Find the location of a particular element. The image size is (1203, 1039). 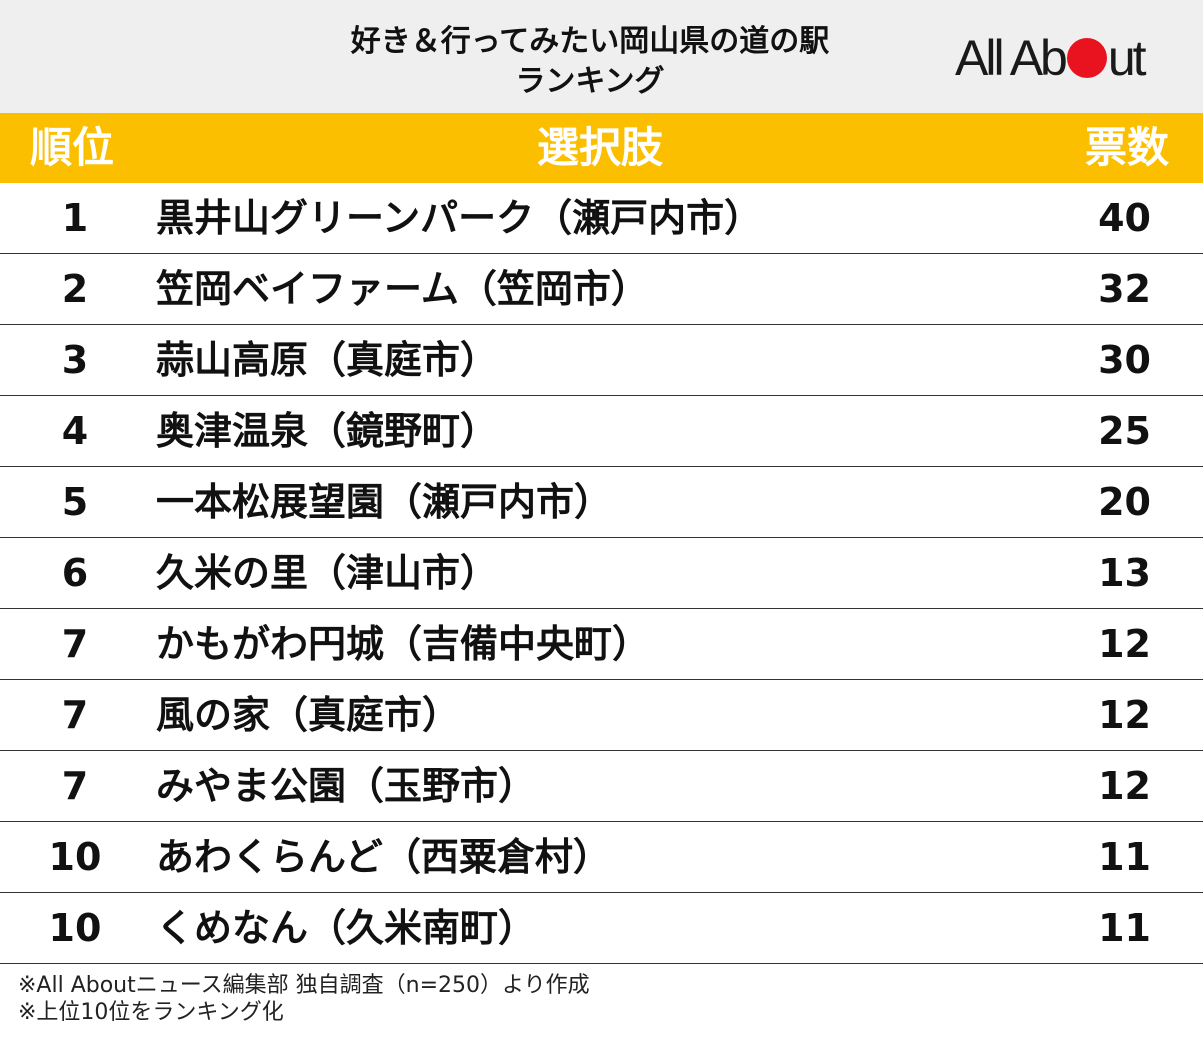

chart-title: 好き＆行ってみたい岡山県の道の駅 ランキング is located at coordinates (590, 62).